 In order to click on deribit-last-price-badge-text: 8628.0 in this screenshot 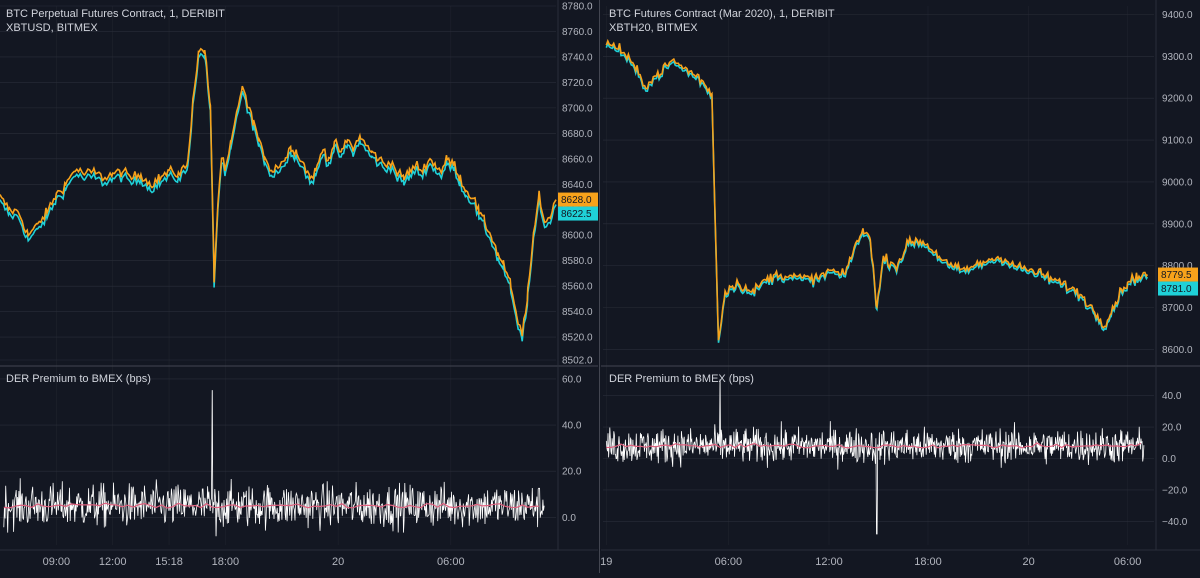, I will do `click(576, 200)`.